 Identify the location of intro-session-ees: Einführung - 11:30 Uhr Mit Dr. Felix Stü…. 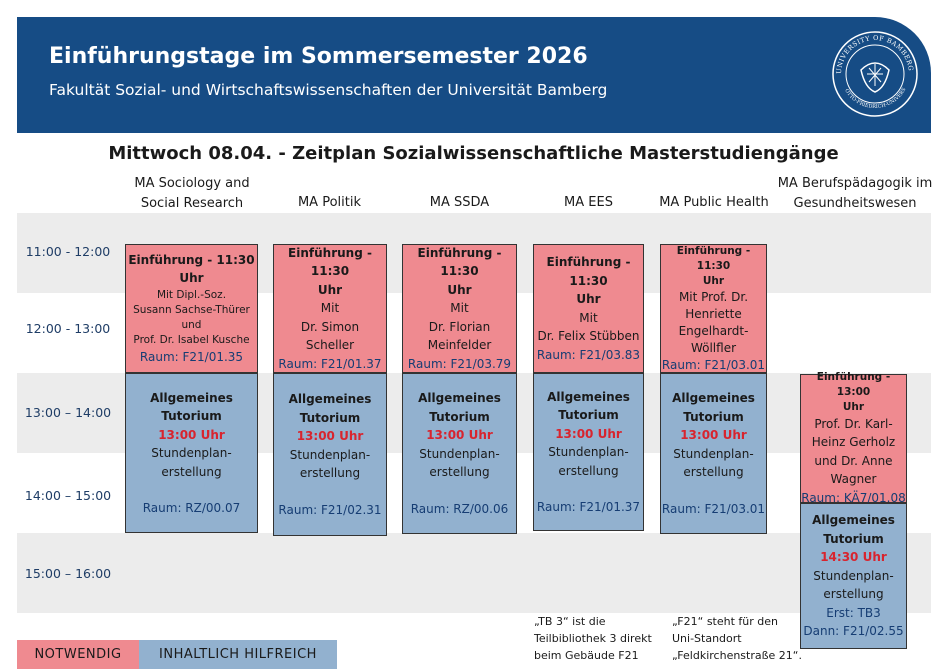
(588, 308).